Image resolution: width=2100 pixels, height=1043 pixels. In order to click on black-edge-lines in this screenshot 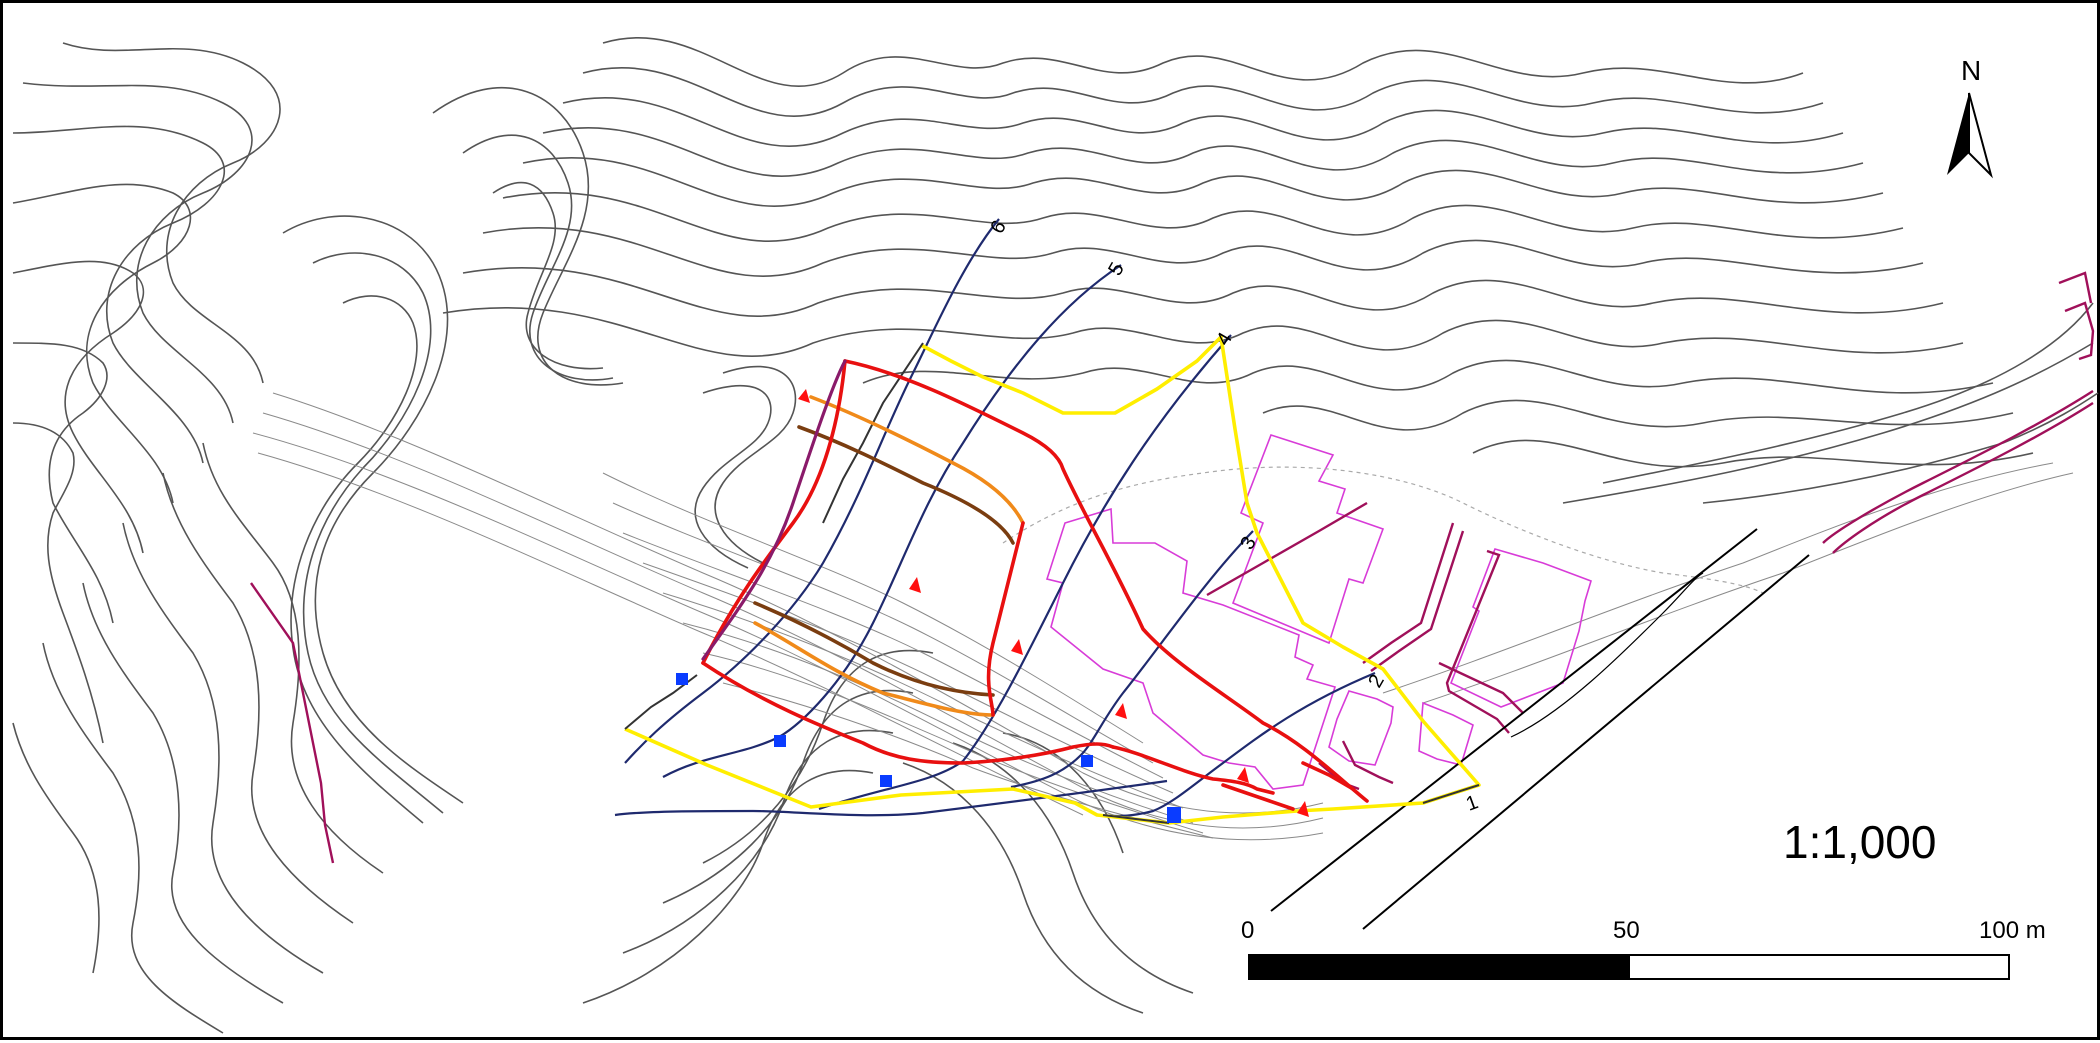, I will do `click(1540, 729)`.